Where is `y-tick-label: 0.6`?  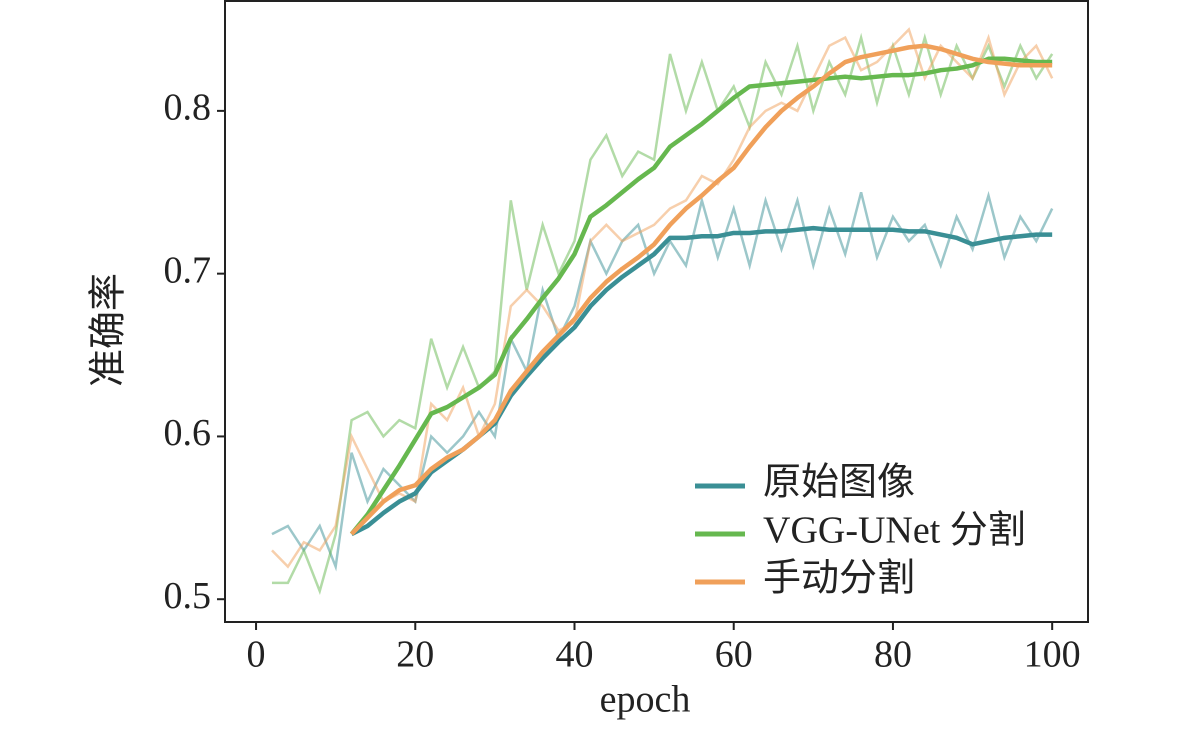
y-tick-label: 0.6 is located at coordinates (188, 433).